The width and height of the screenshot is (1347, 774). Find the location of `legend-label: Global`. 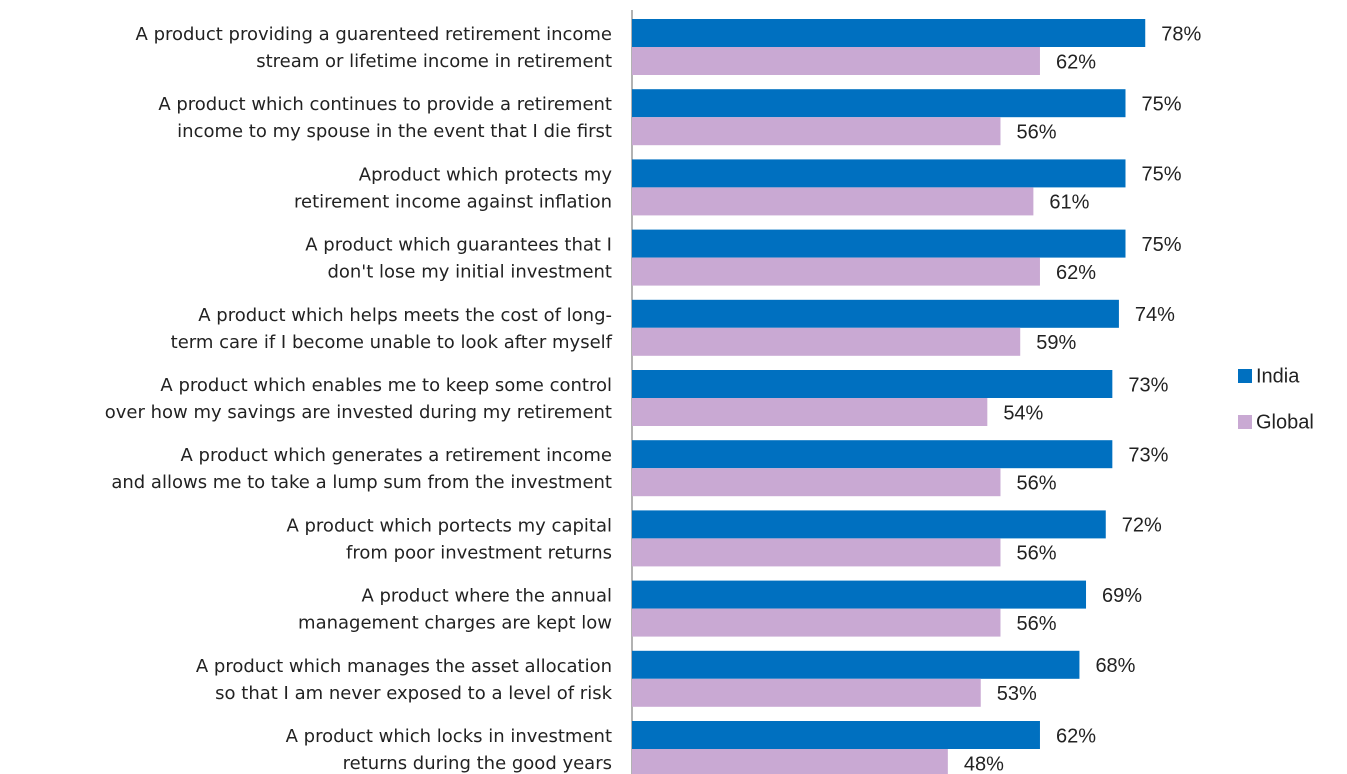

legend-label: Global is located at coordinates (1285, 422).